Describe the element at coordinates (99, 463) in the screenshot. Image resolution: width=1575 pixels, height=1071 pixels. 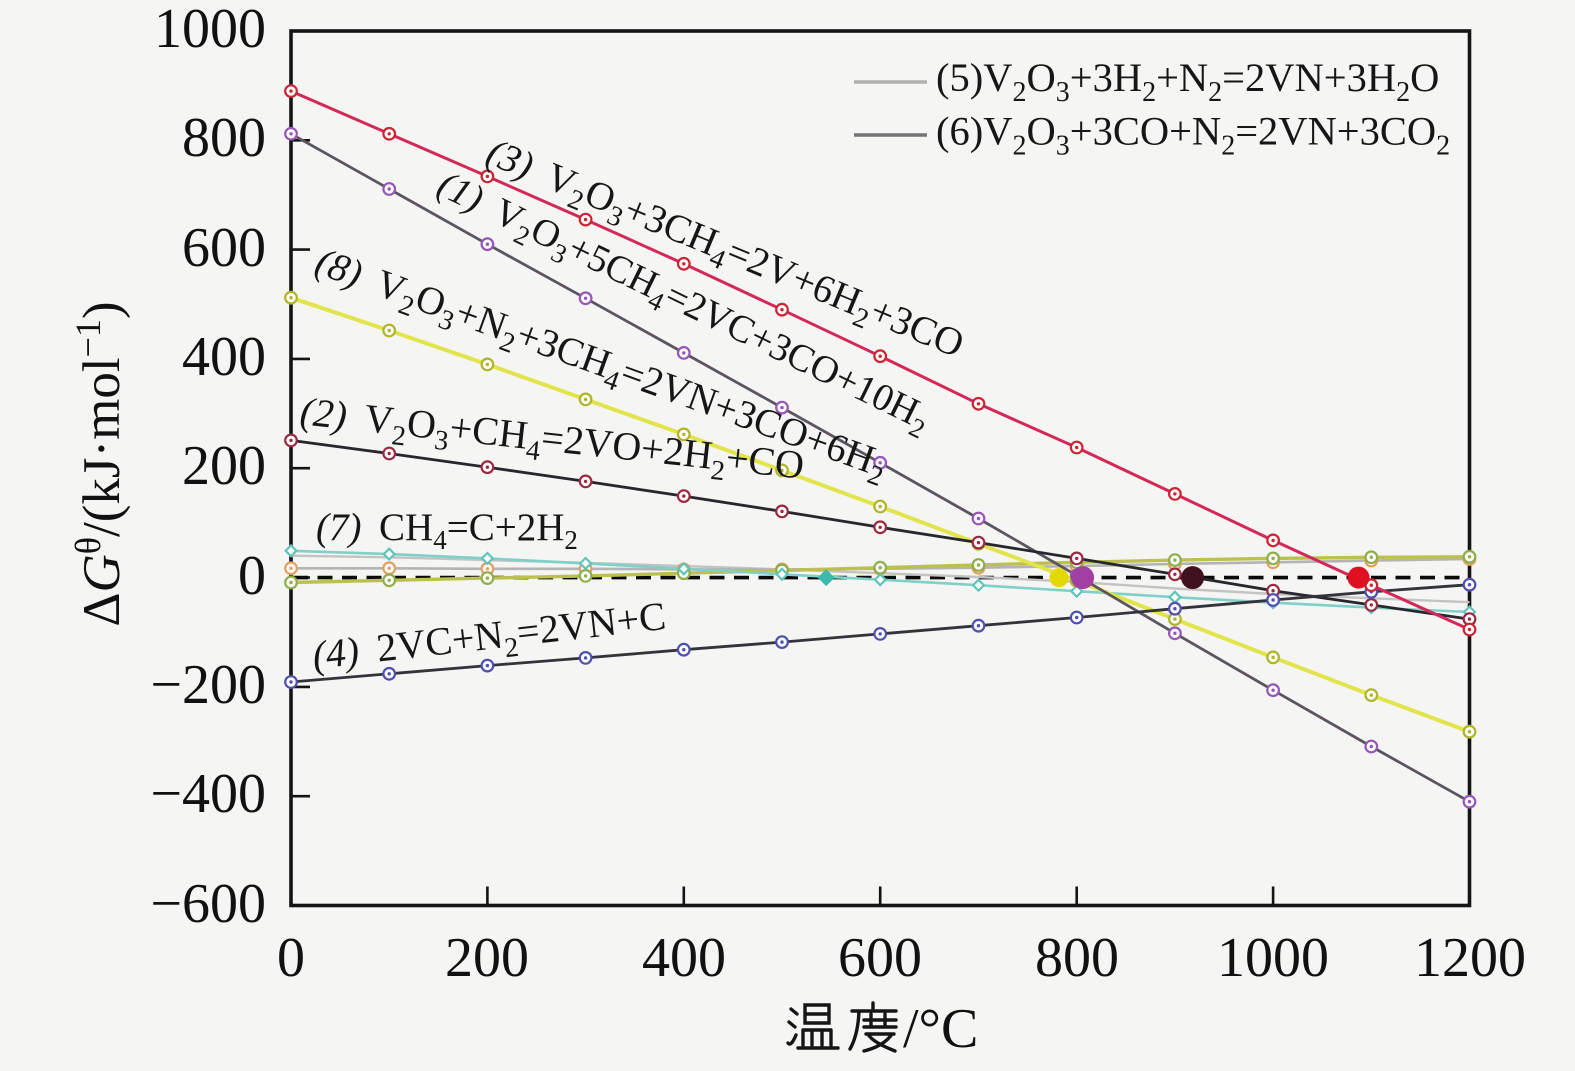
I see `svg-text: ΔGθ/(kJ·mol−1)` at that location.